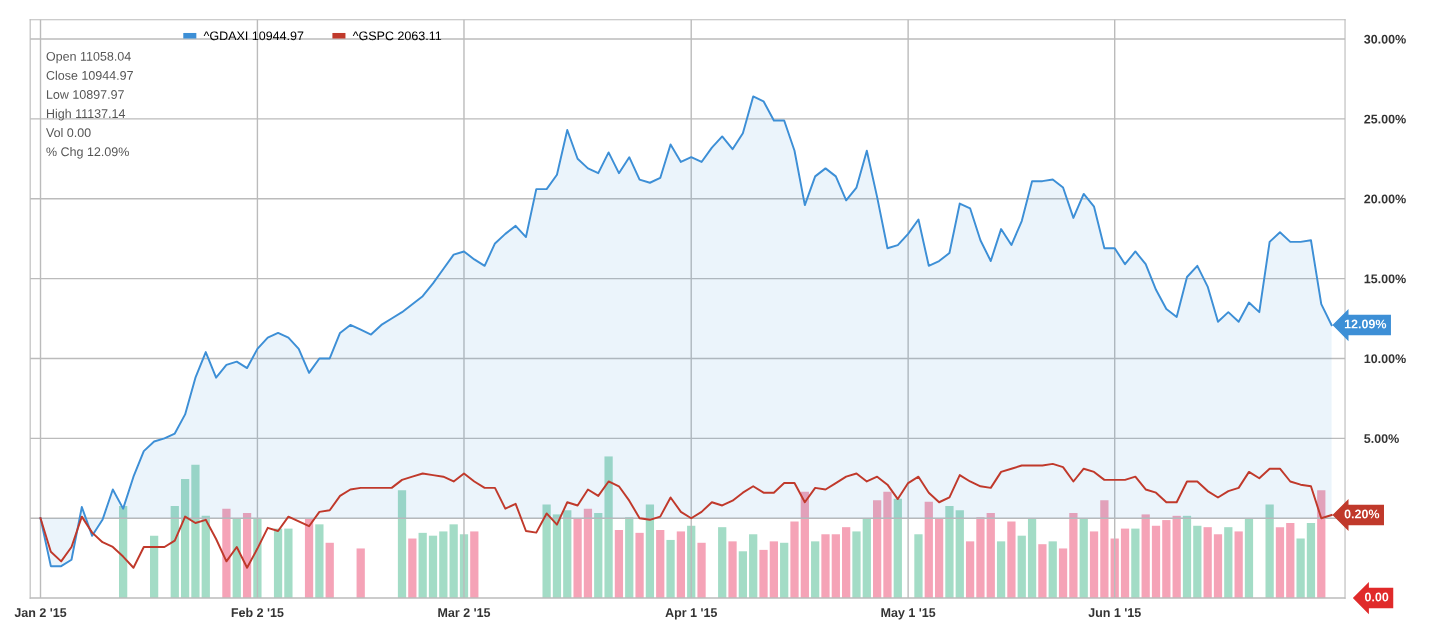 The height and width of the screenshot is (639, 1437). Describe the element at coordinates (257, 612) in the screenshot. I see `x-tick-label: Feb 2 '15` at that location.